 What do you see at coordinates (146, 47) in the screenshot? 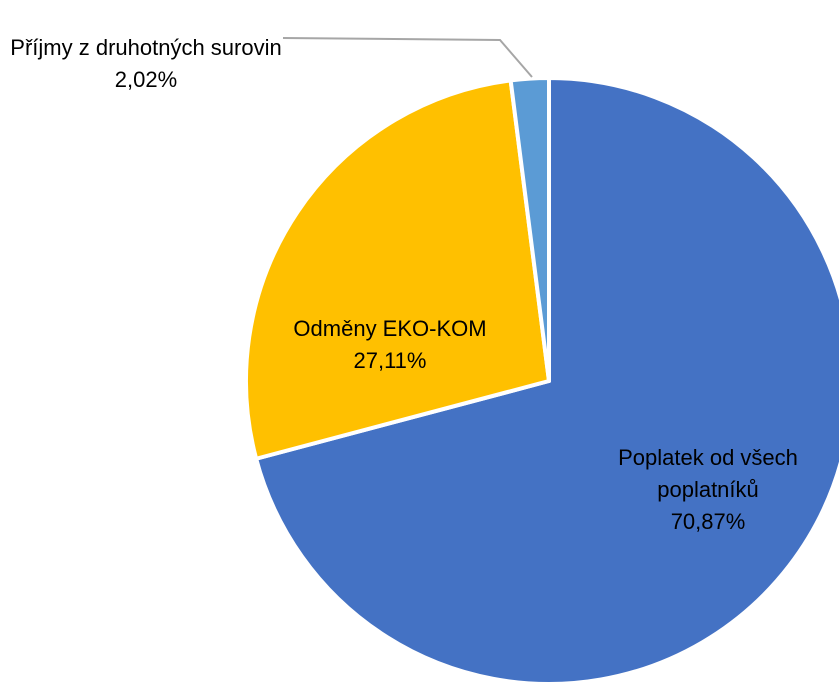
I see `category-label: Příjmy z druhotných surovin` at bounding box center [146, 47].